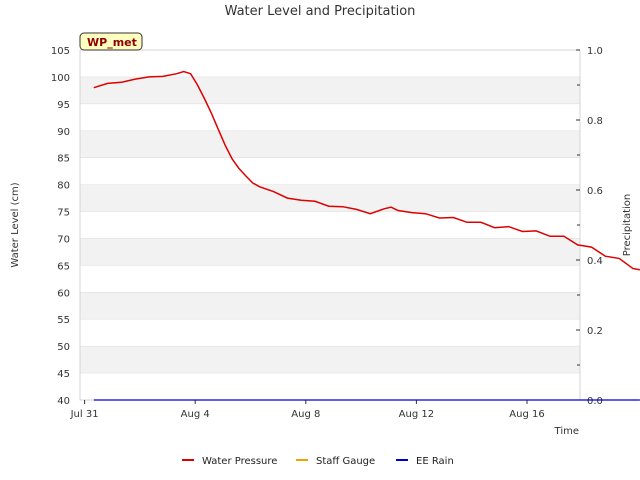  I want to click on y-tick-label: 75, so click(63, 213).